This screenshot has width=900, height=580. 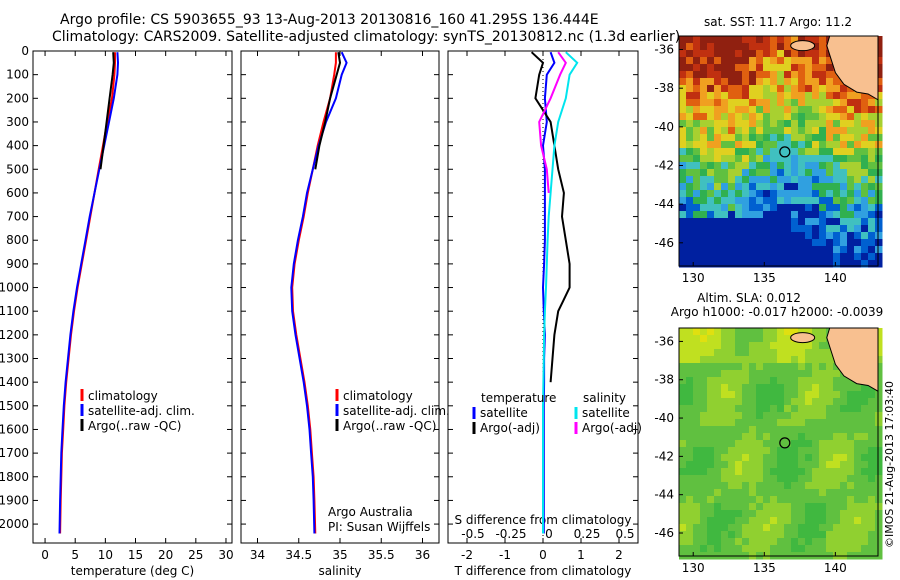 What do you see at coordinates (693, 278) in the screenshot?
I see `x-tick-label: 130` at bounding box center [693, 278].